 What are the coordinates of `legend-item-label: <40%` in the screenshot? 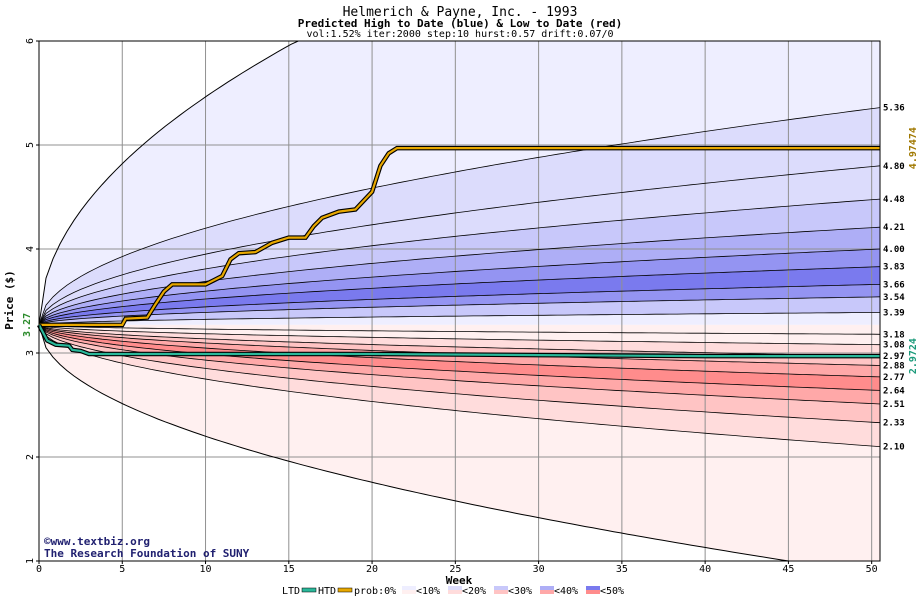 It's located at (566, 591).